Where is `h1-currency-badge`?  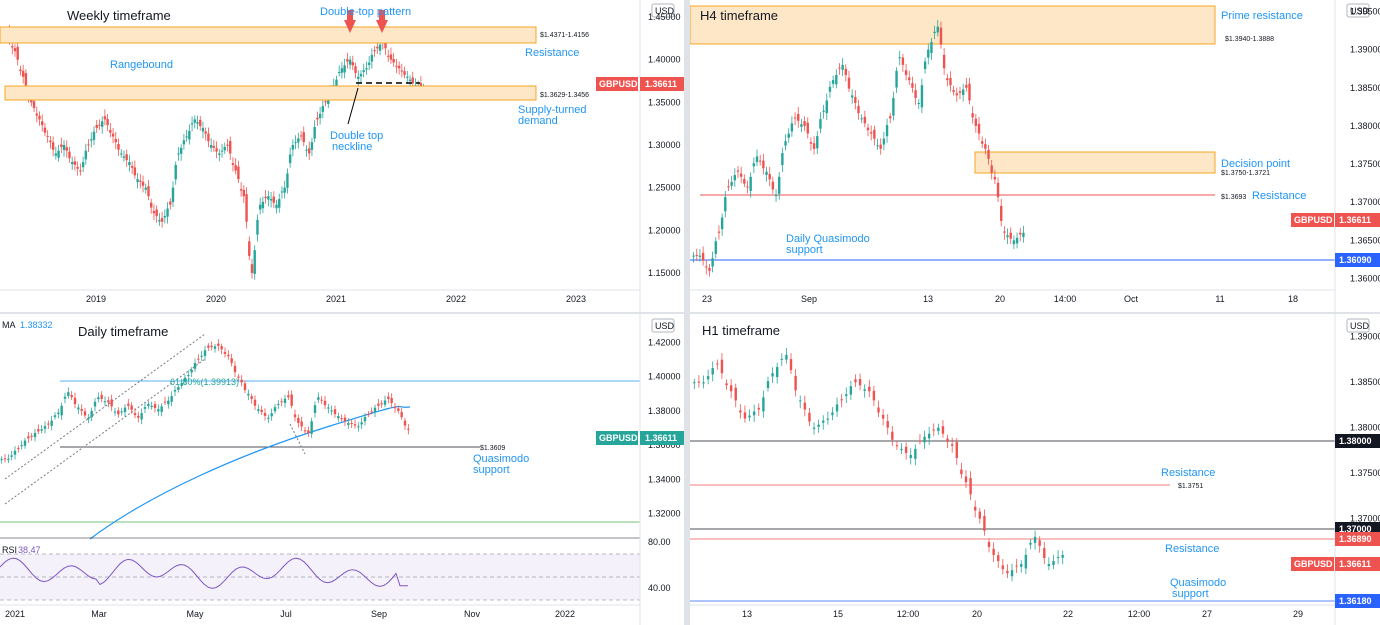 h1-currency-badge is located at coordinates (1358, 325).